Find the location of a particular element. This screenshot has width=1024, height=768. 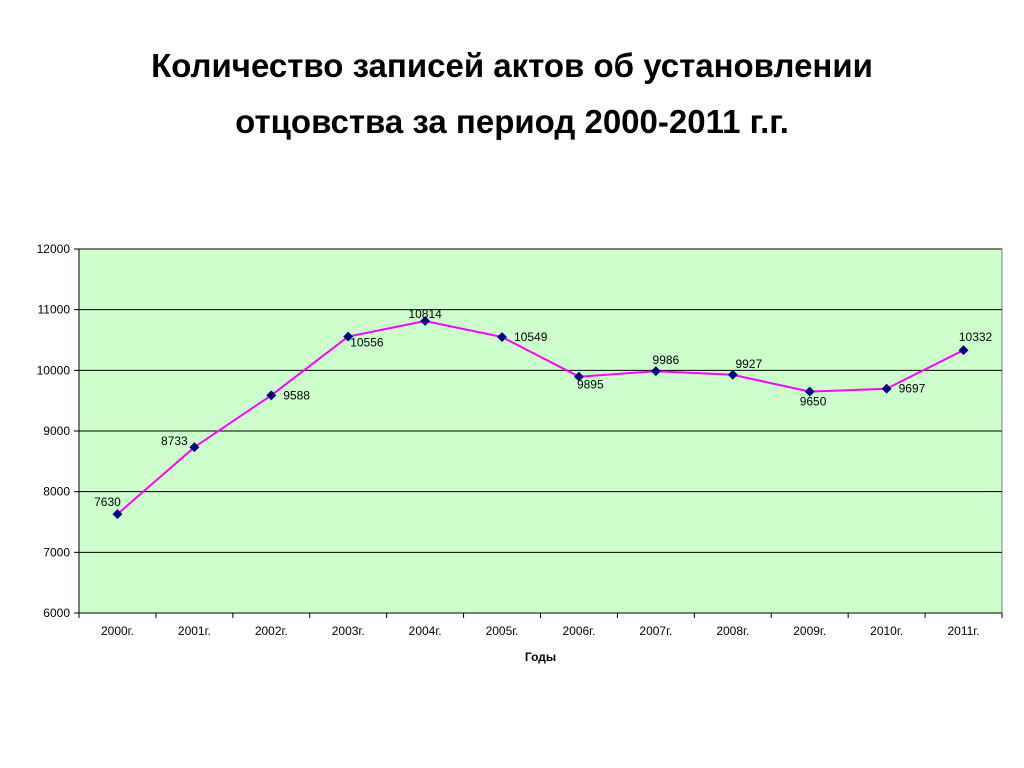

data-label: 7630 is located at coordinates (107, 502).